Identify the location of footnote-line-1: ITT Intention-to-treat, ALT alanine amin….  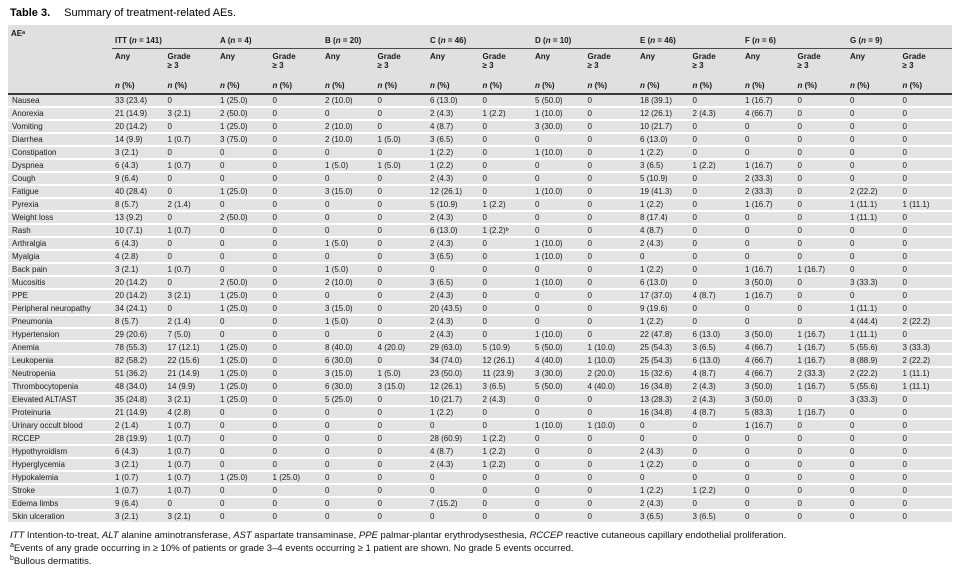
(481, 535).